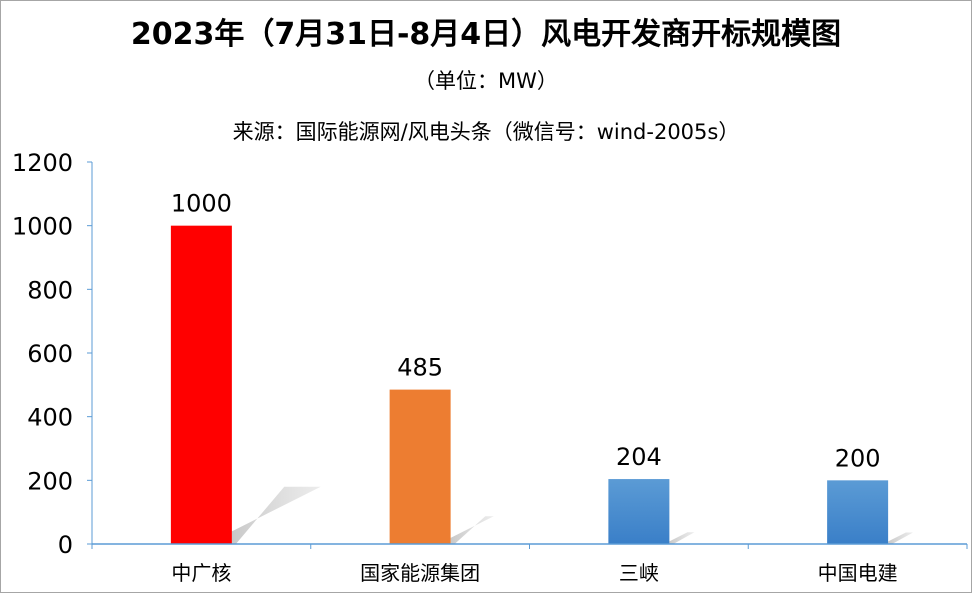  Describe the element at coordinates (486, 132) in the screenshot. I see `chart-source: 来源：国际能源网/风电头条（微信号：wind-2005s）` at that location.